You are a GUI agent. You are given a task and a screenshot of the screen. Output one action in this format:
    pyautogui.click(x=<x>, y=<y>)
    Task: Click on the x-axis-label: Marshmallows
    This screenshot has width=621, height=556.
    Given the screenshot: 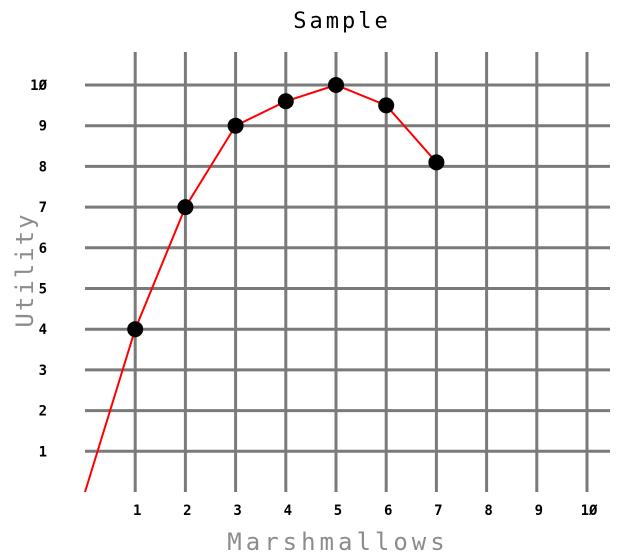 What is the action you would take?
    pyautogui.click(x=337, y=542)
    